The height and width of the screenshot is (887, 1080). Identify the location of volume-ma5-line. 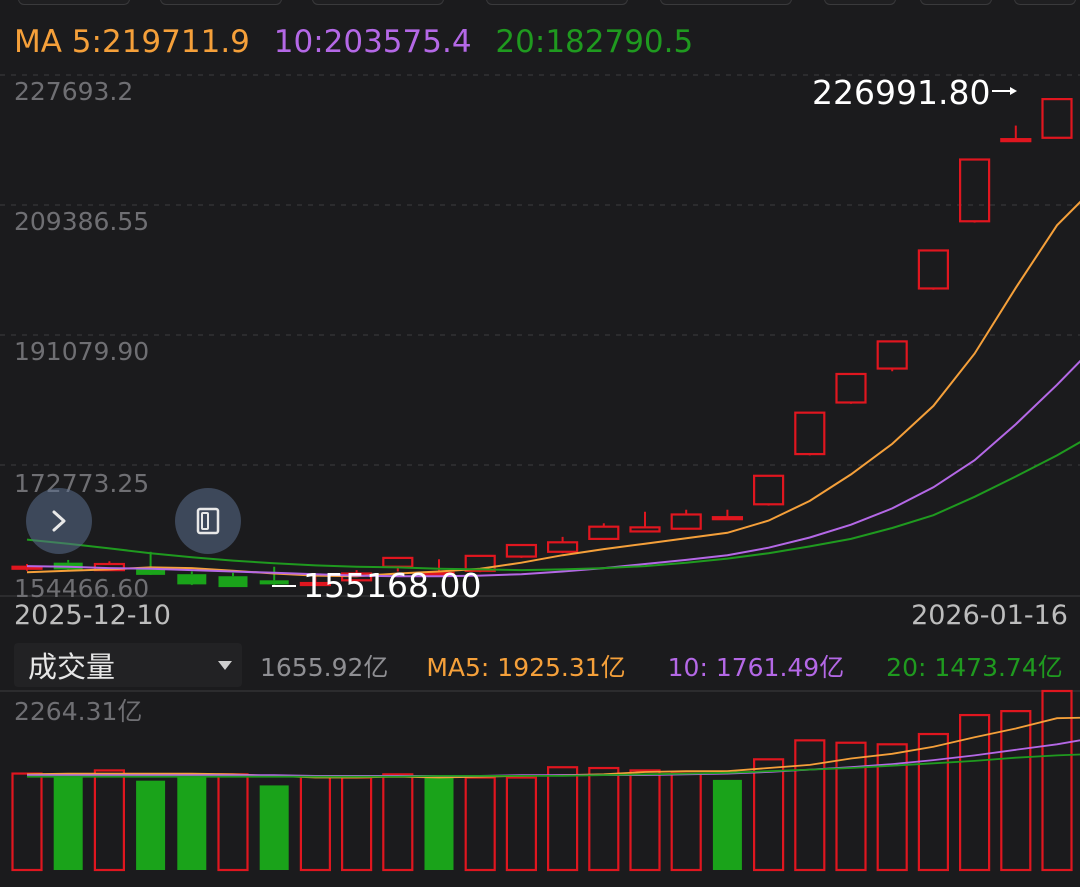
(553, 747).